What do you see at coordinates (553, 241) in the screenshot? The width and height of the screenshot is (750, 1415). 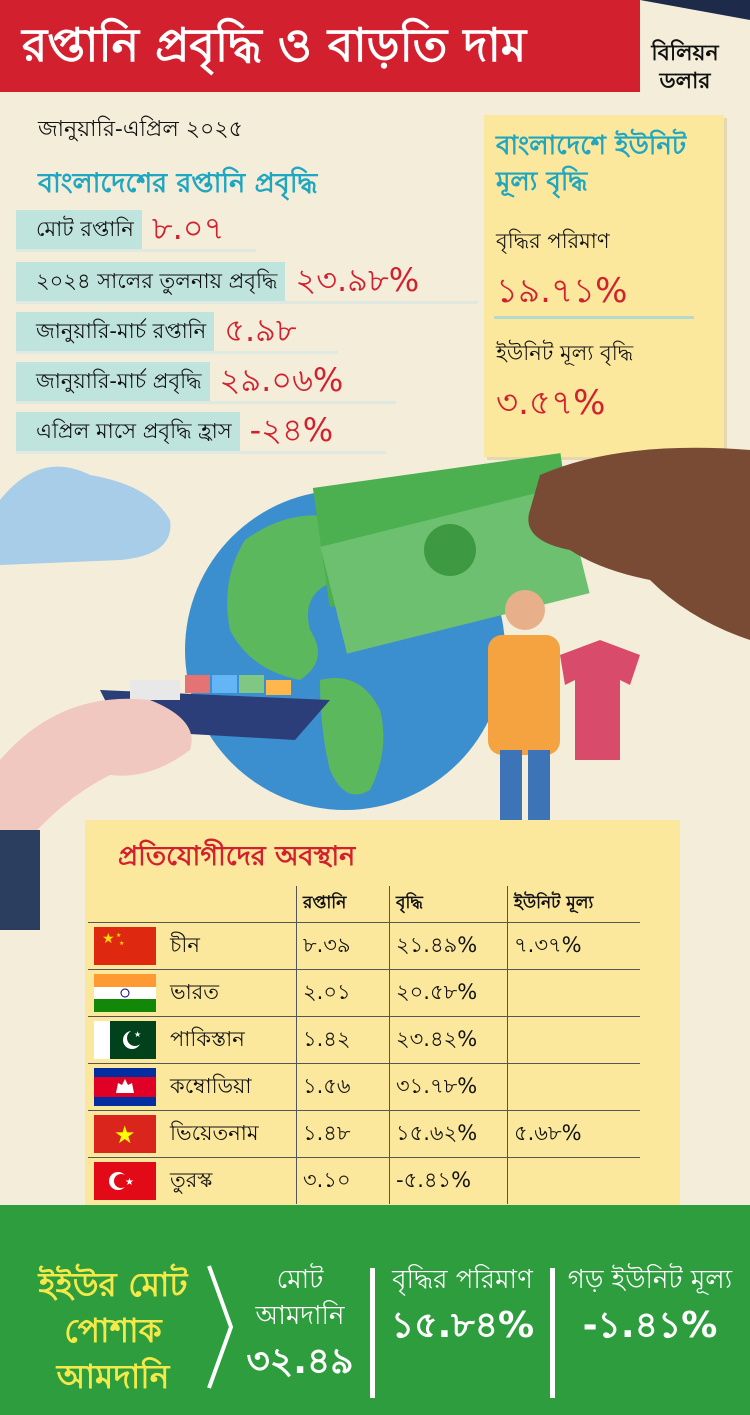 I see `growth-amount-label: বৃদ্ধির পরিমাণ` at bounding box center [553, 241].